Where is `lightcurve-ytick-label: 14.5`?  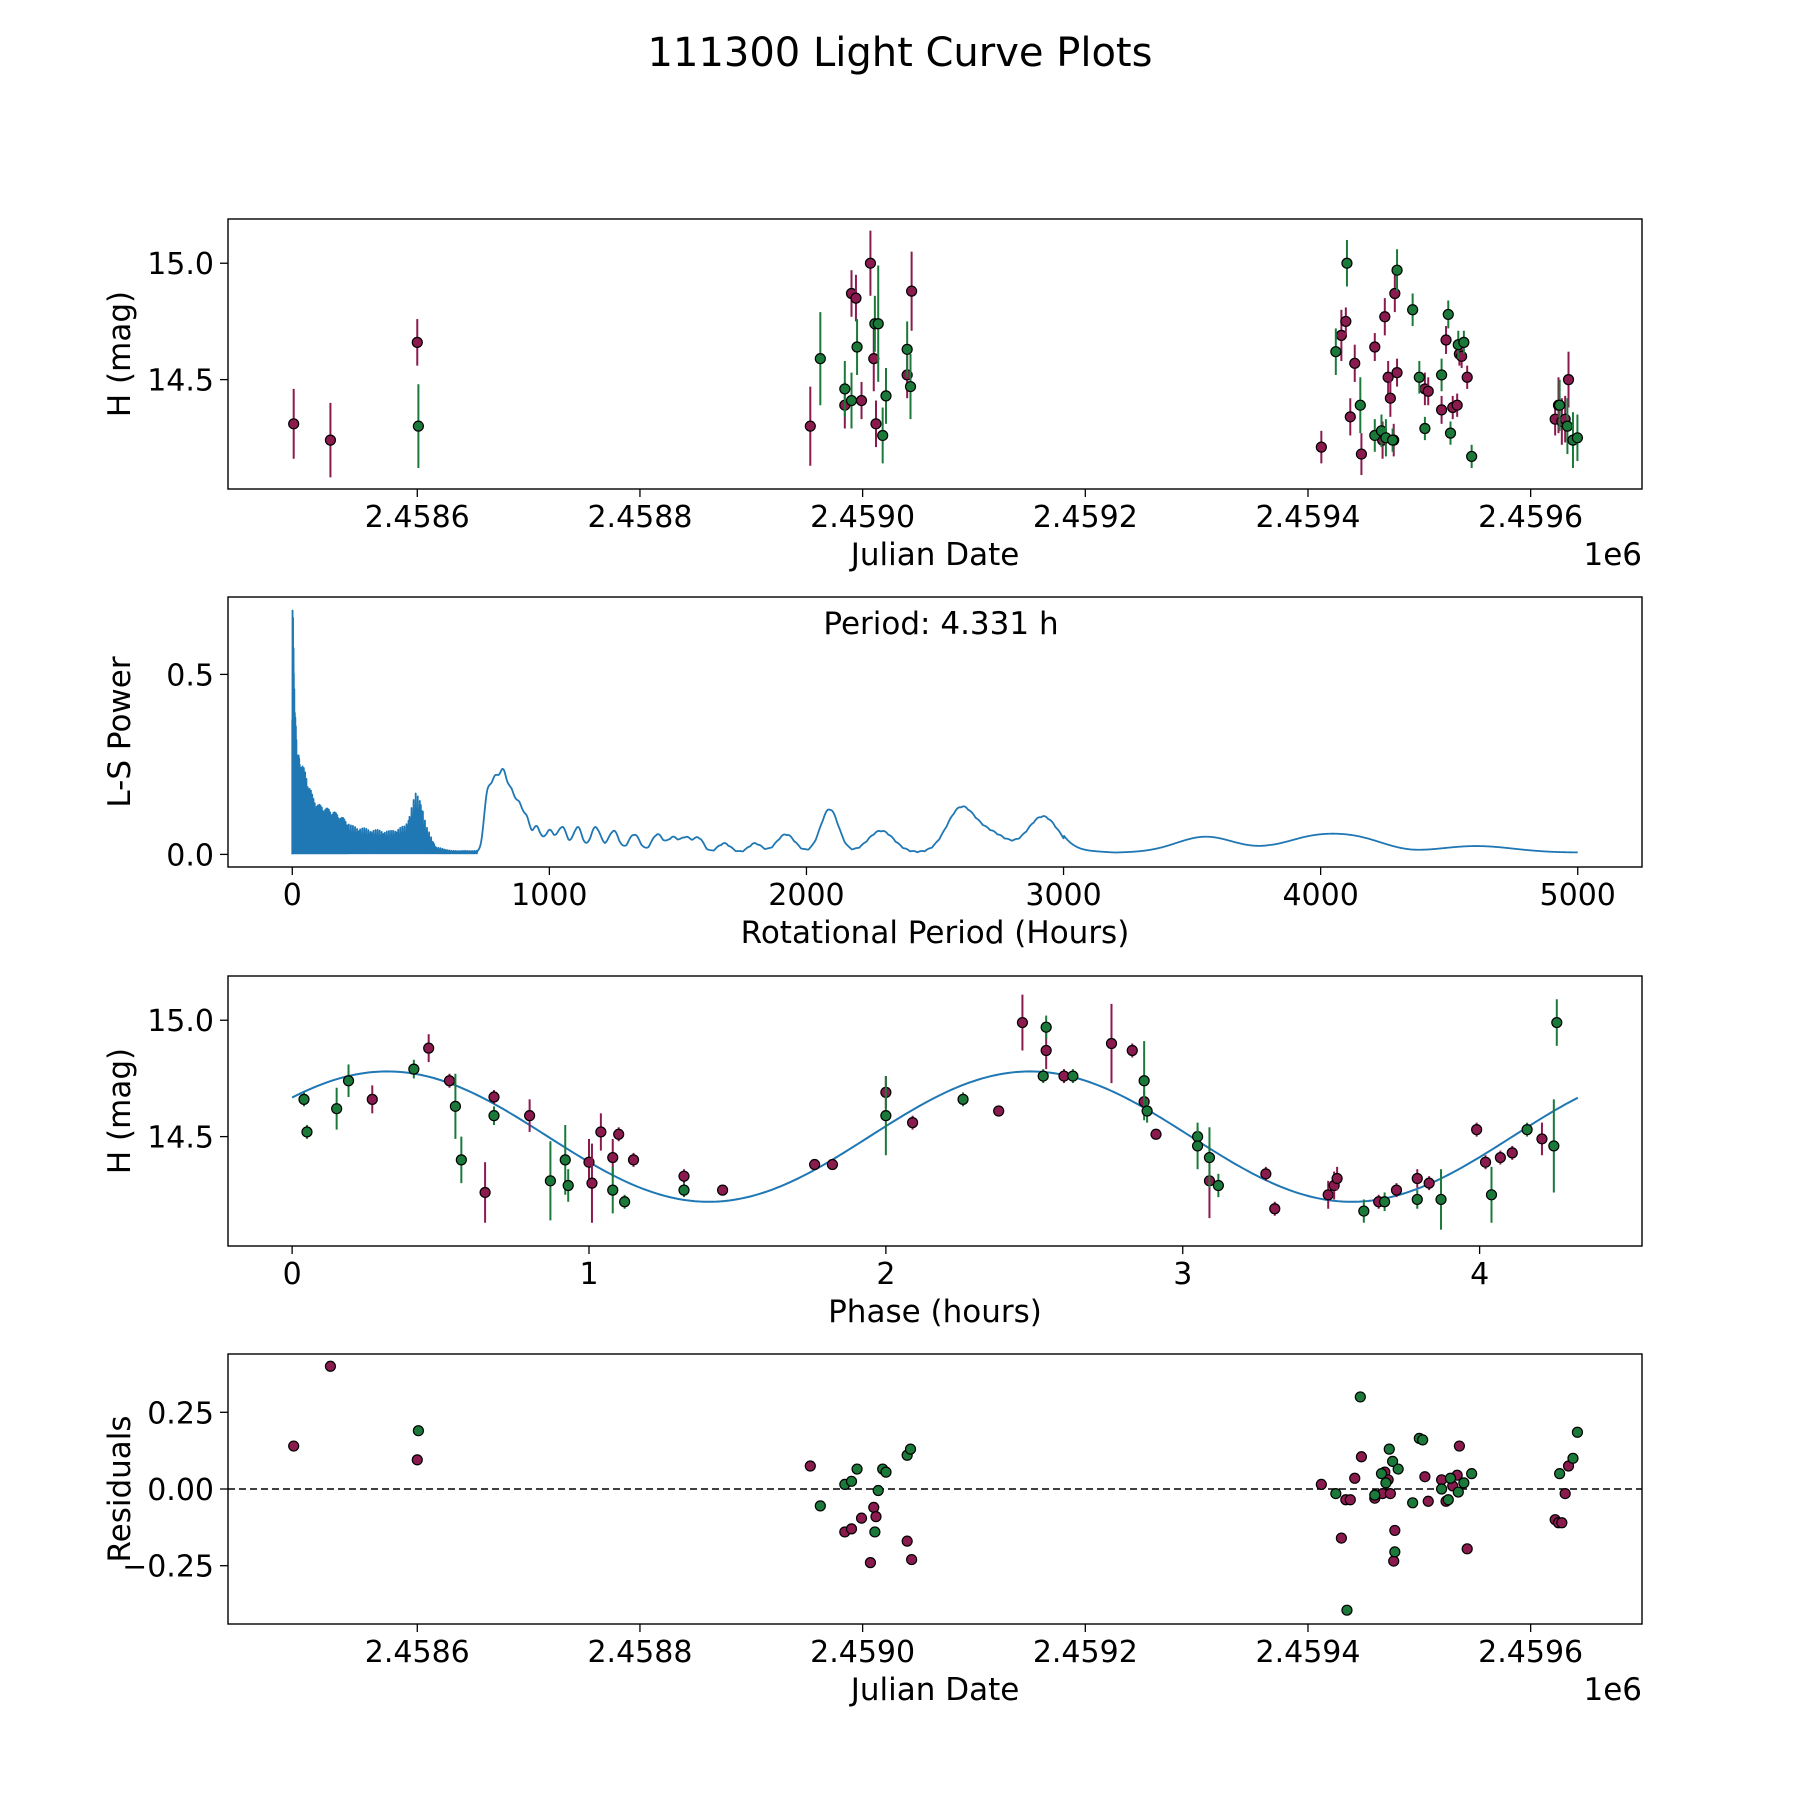 lightcurve-ytick-label: 14.5 is located at coordinates (180, 381).